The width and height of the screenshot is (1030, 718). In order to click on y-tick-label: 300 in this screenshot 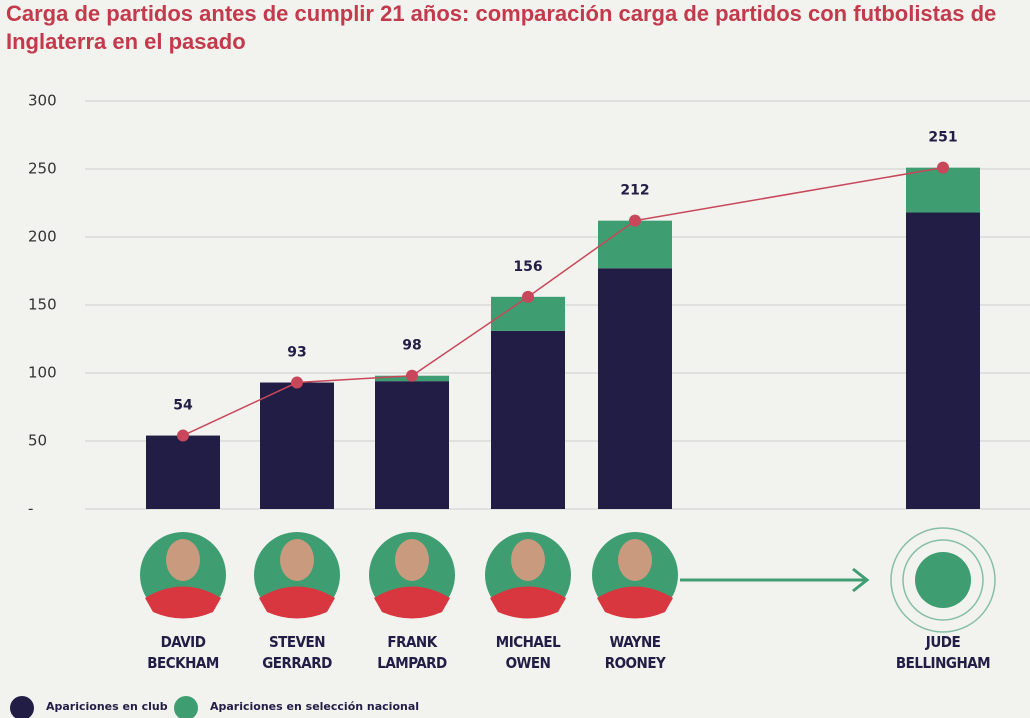, I will do `click(42, 101)`.